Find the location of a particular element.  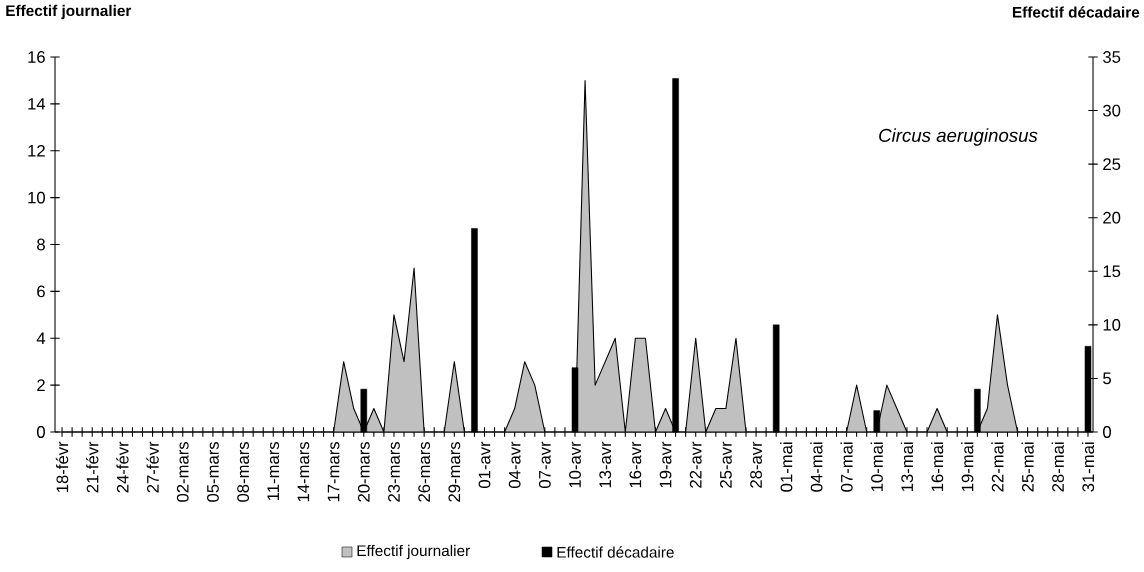

y2-tick-label: 20 is located at coordinates (1112, 217).